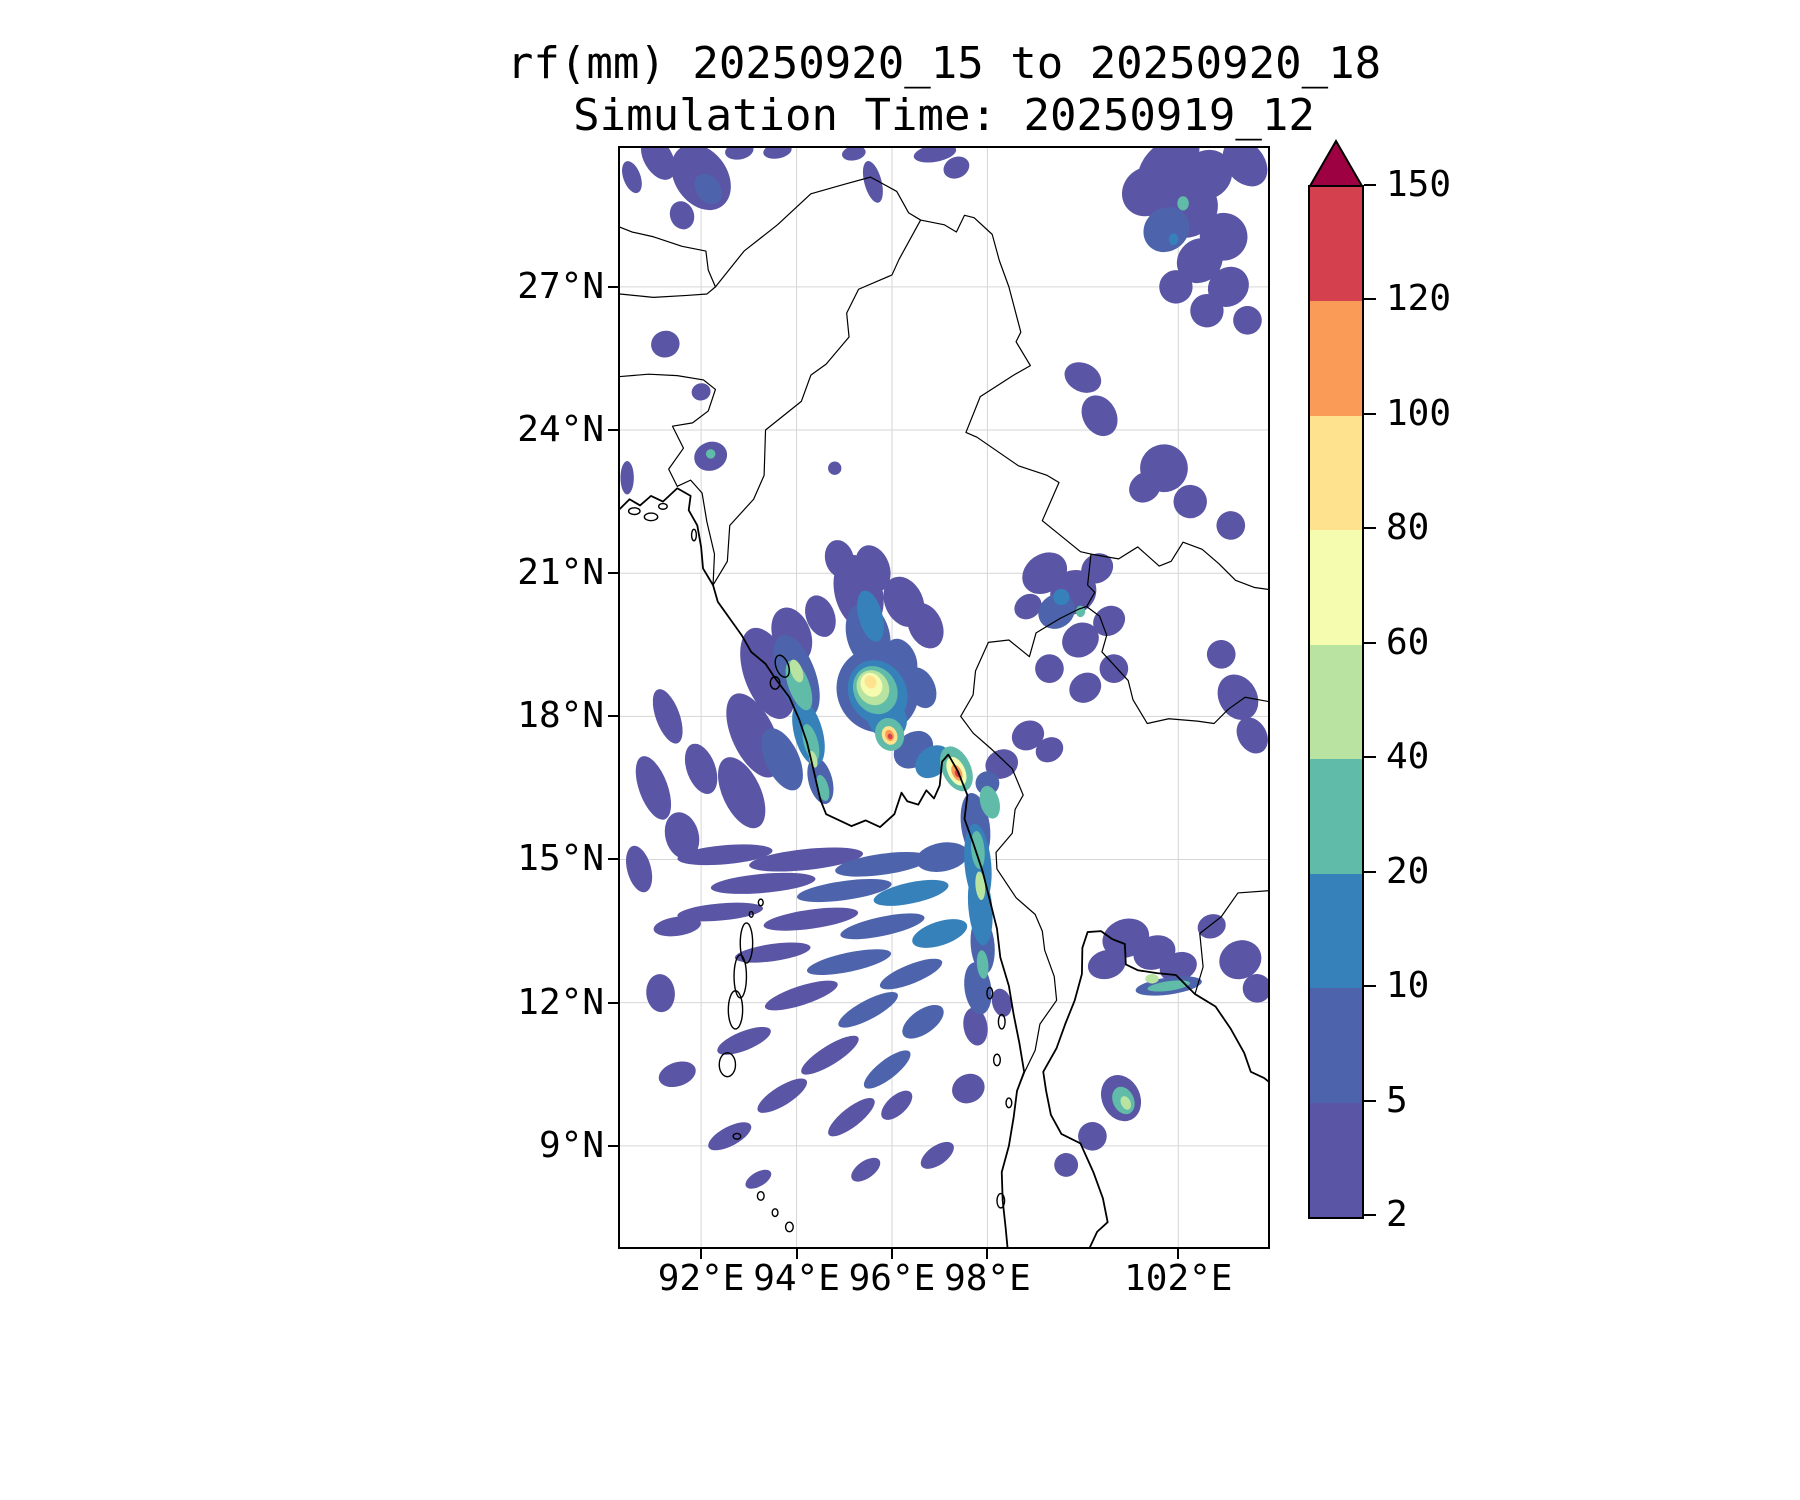 The image size is (1800, 1500). I want to click on coastline-gulf-of-thailand, so click(1155, 1089).